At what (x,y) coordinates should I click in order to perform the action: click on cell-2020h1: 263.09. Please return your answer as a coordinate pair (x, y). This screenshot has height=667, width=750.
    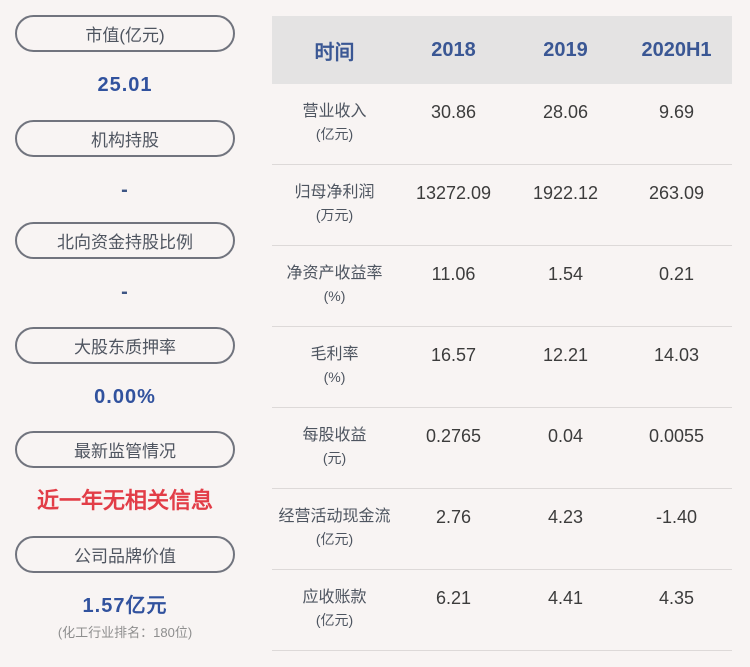
    Looking at the image, I should click on (676, 193).